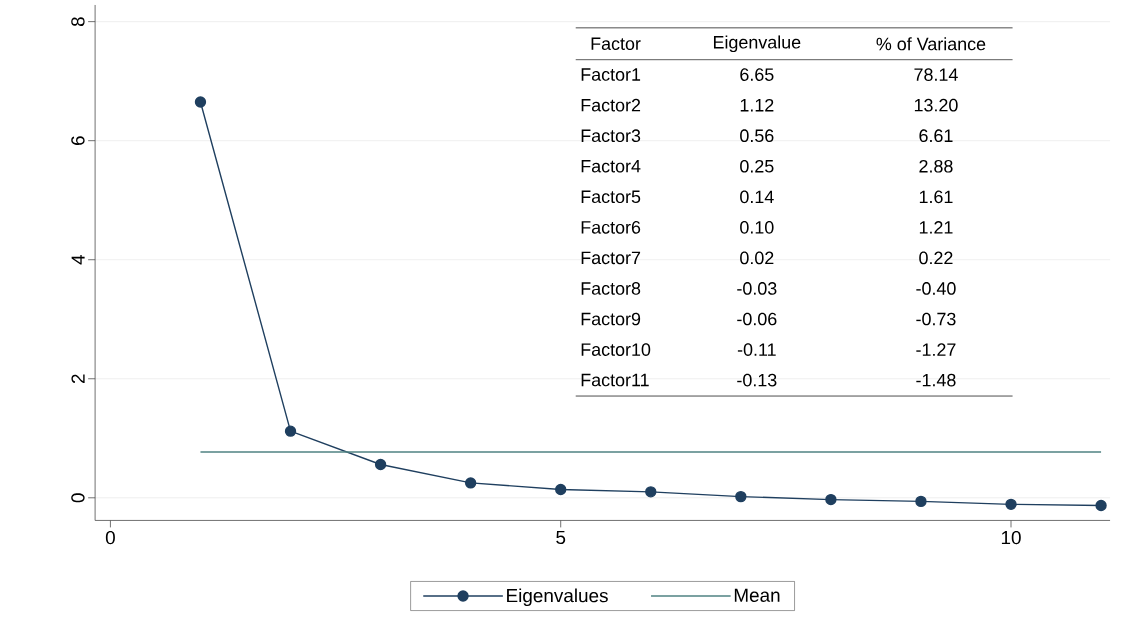 This screenshot has height=625, width=1128. What do you see at coordinates (611, 258) in the screenshot?
I see `annotation: Factor7` at bounding box center [611, 258].